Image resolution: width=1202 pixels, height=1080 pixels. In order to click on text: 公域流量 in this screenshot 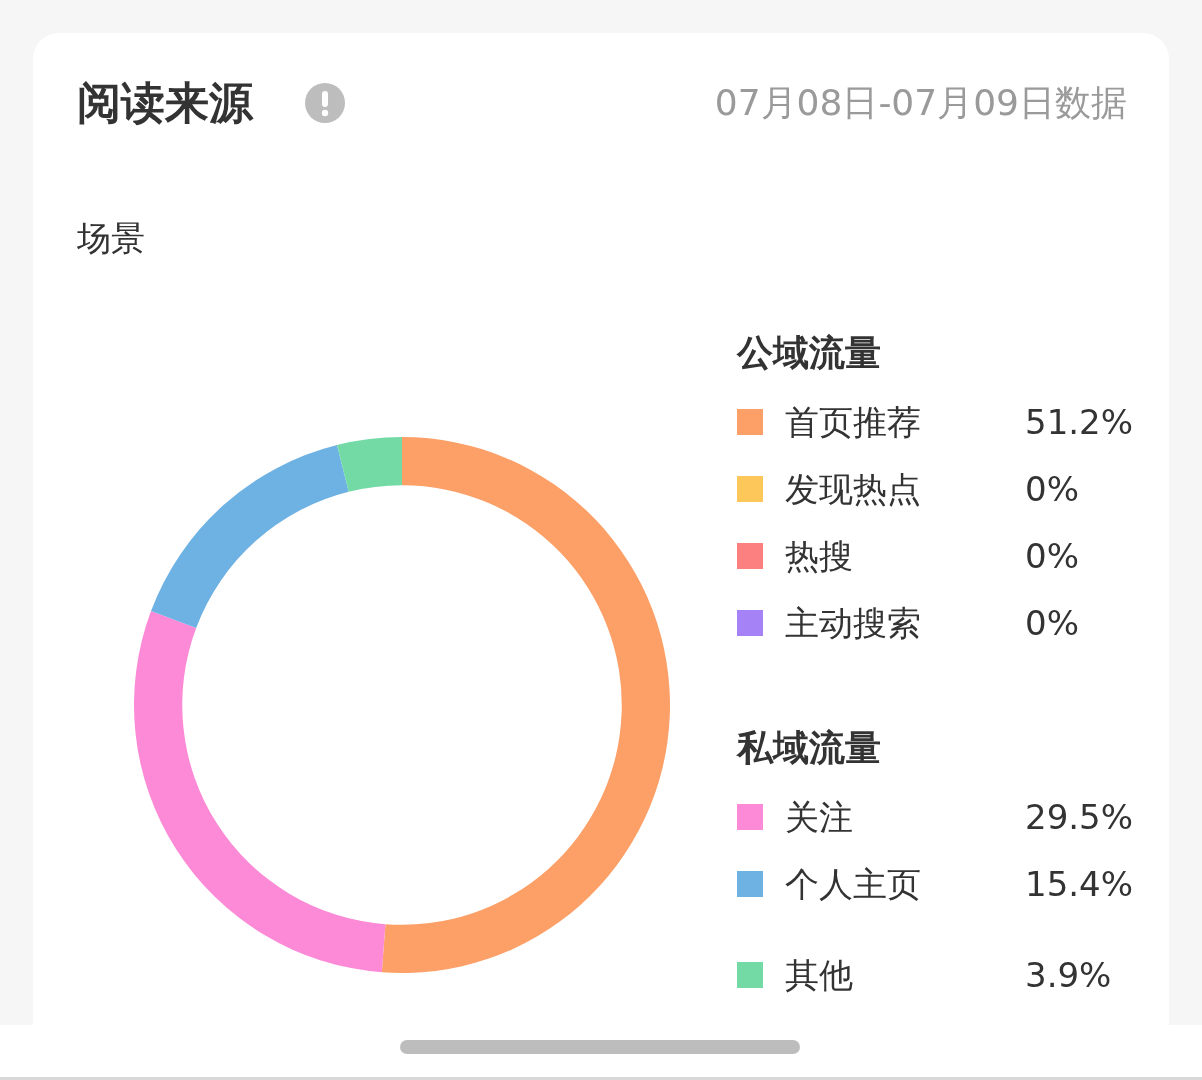, I will do `click(809, 353)`.